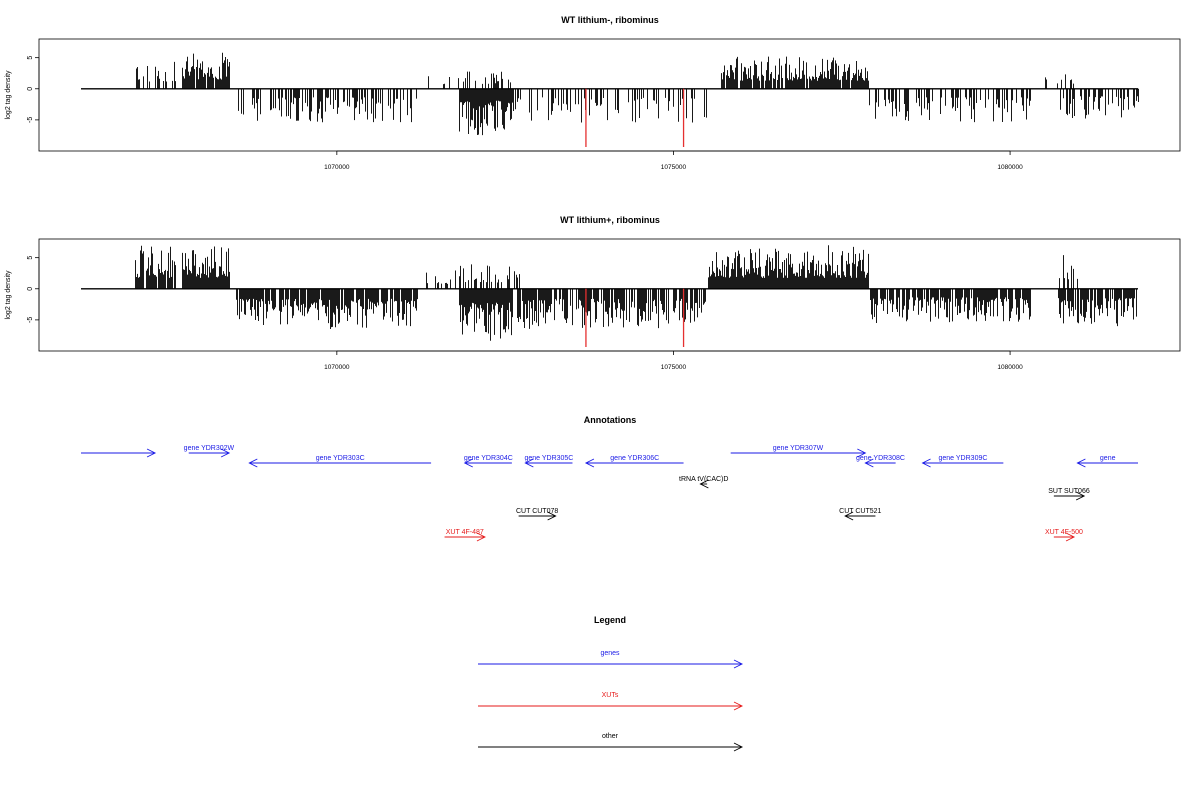  I want to click on plot-frame, so click(609, 95).